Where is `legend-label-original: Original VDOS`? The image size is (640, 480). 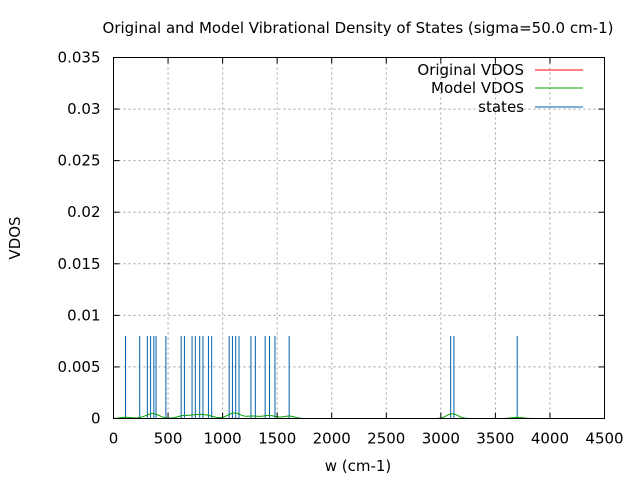
legend-label-original: Original VDOS is located at coordinates (470, 70).